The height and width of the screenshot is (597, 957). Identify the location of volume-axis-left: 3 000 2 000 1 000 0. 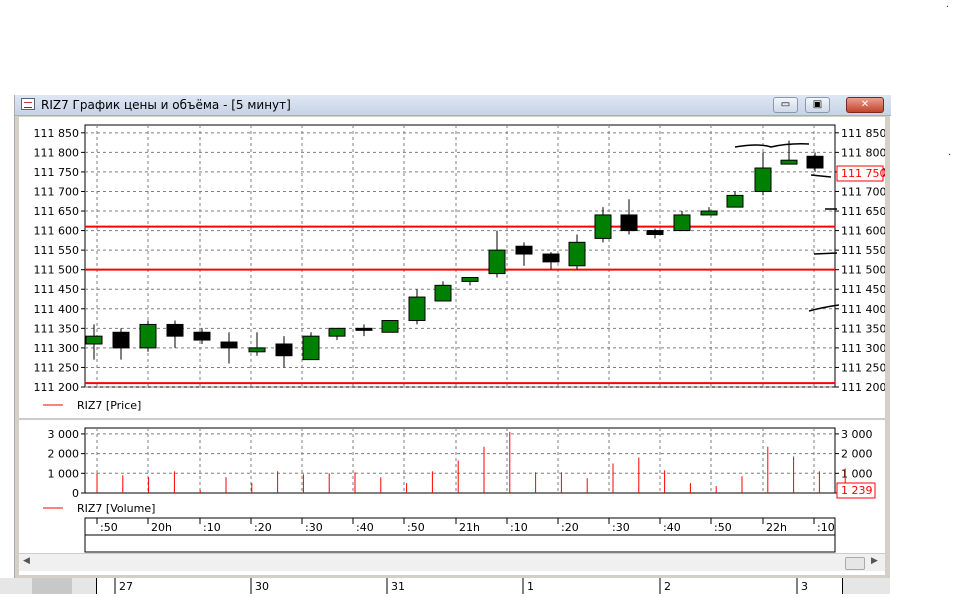
(66, 464).